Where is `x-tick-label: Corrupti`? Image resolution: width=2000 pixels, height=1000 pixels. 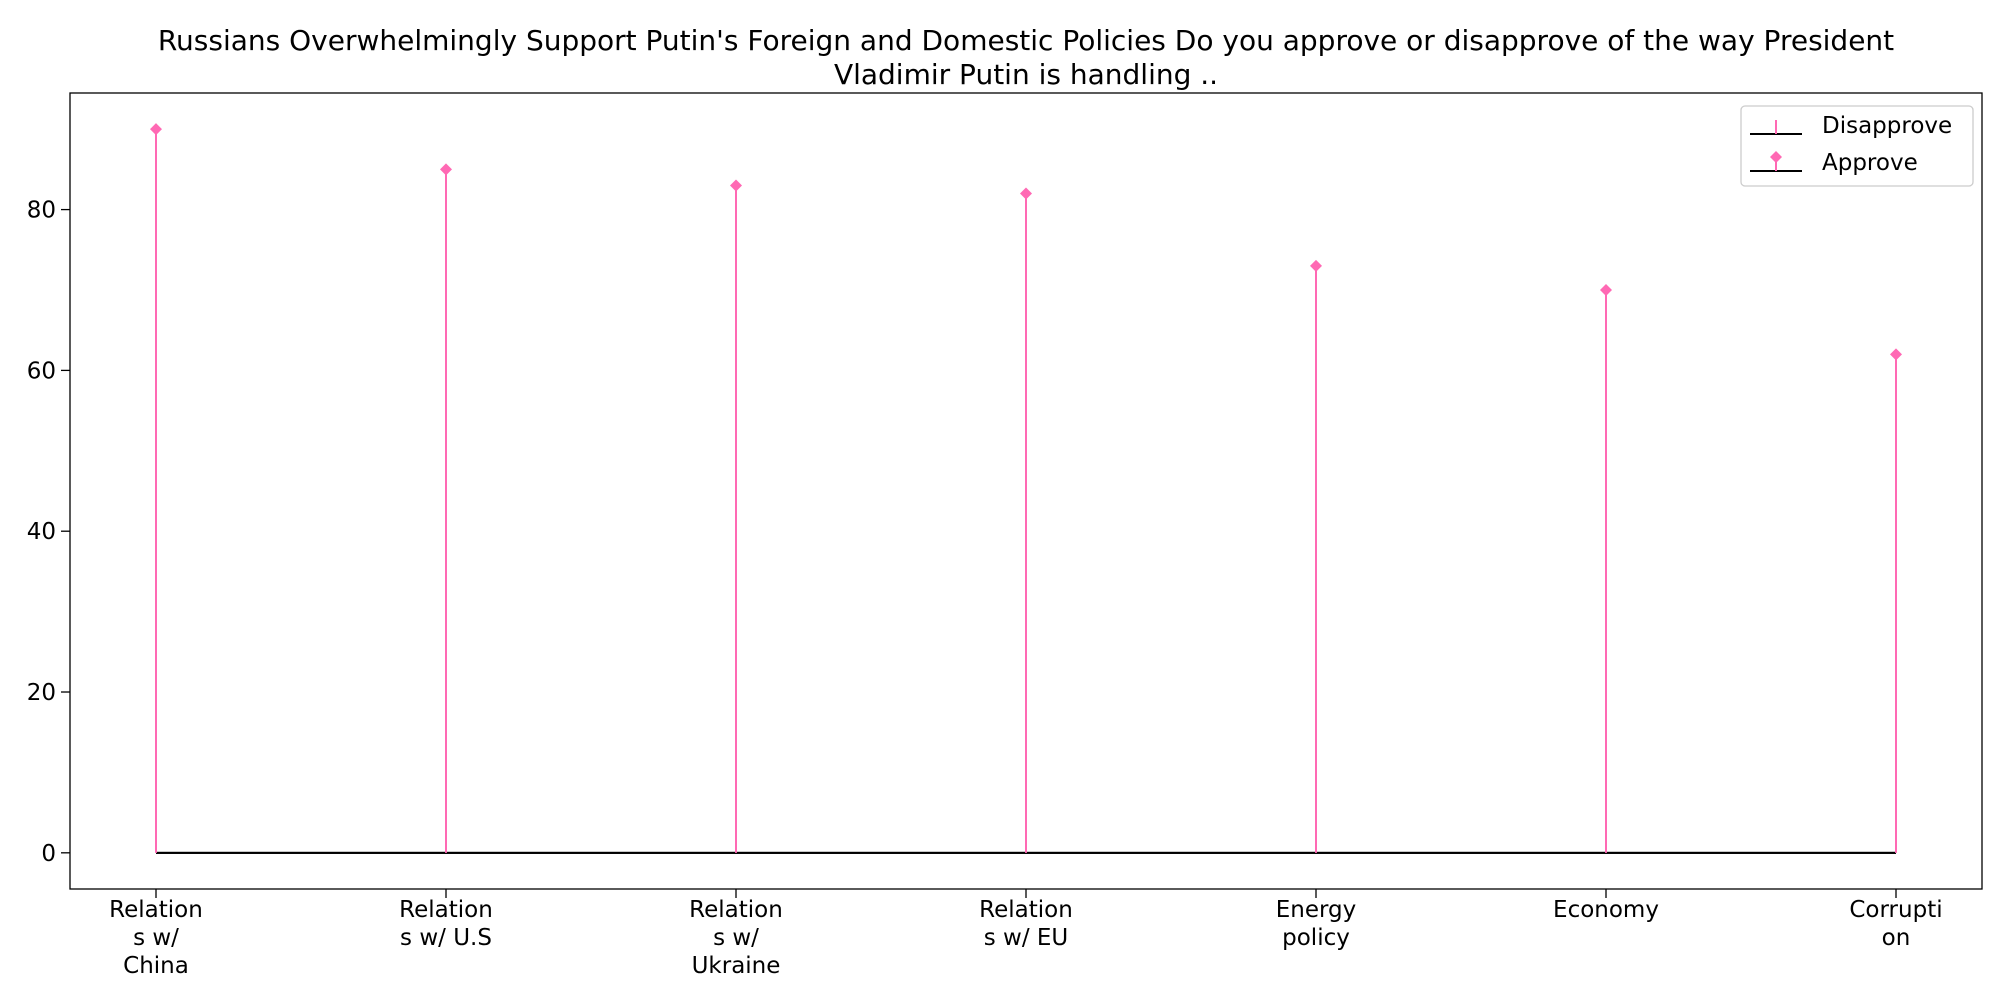 x-tick-label: Corrupti is located at coordinates (1895, 910).